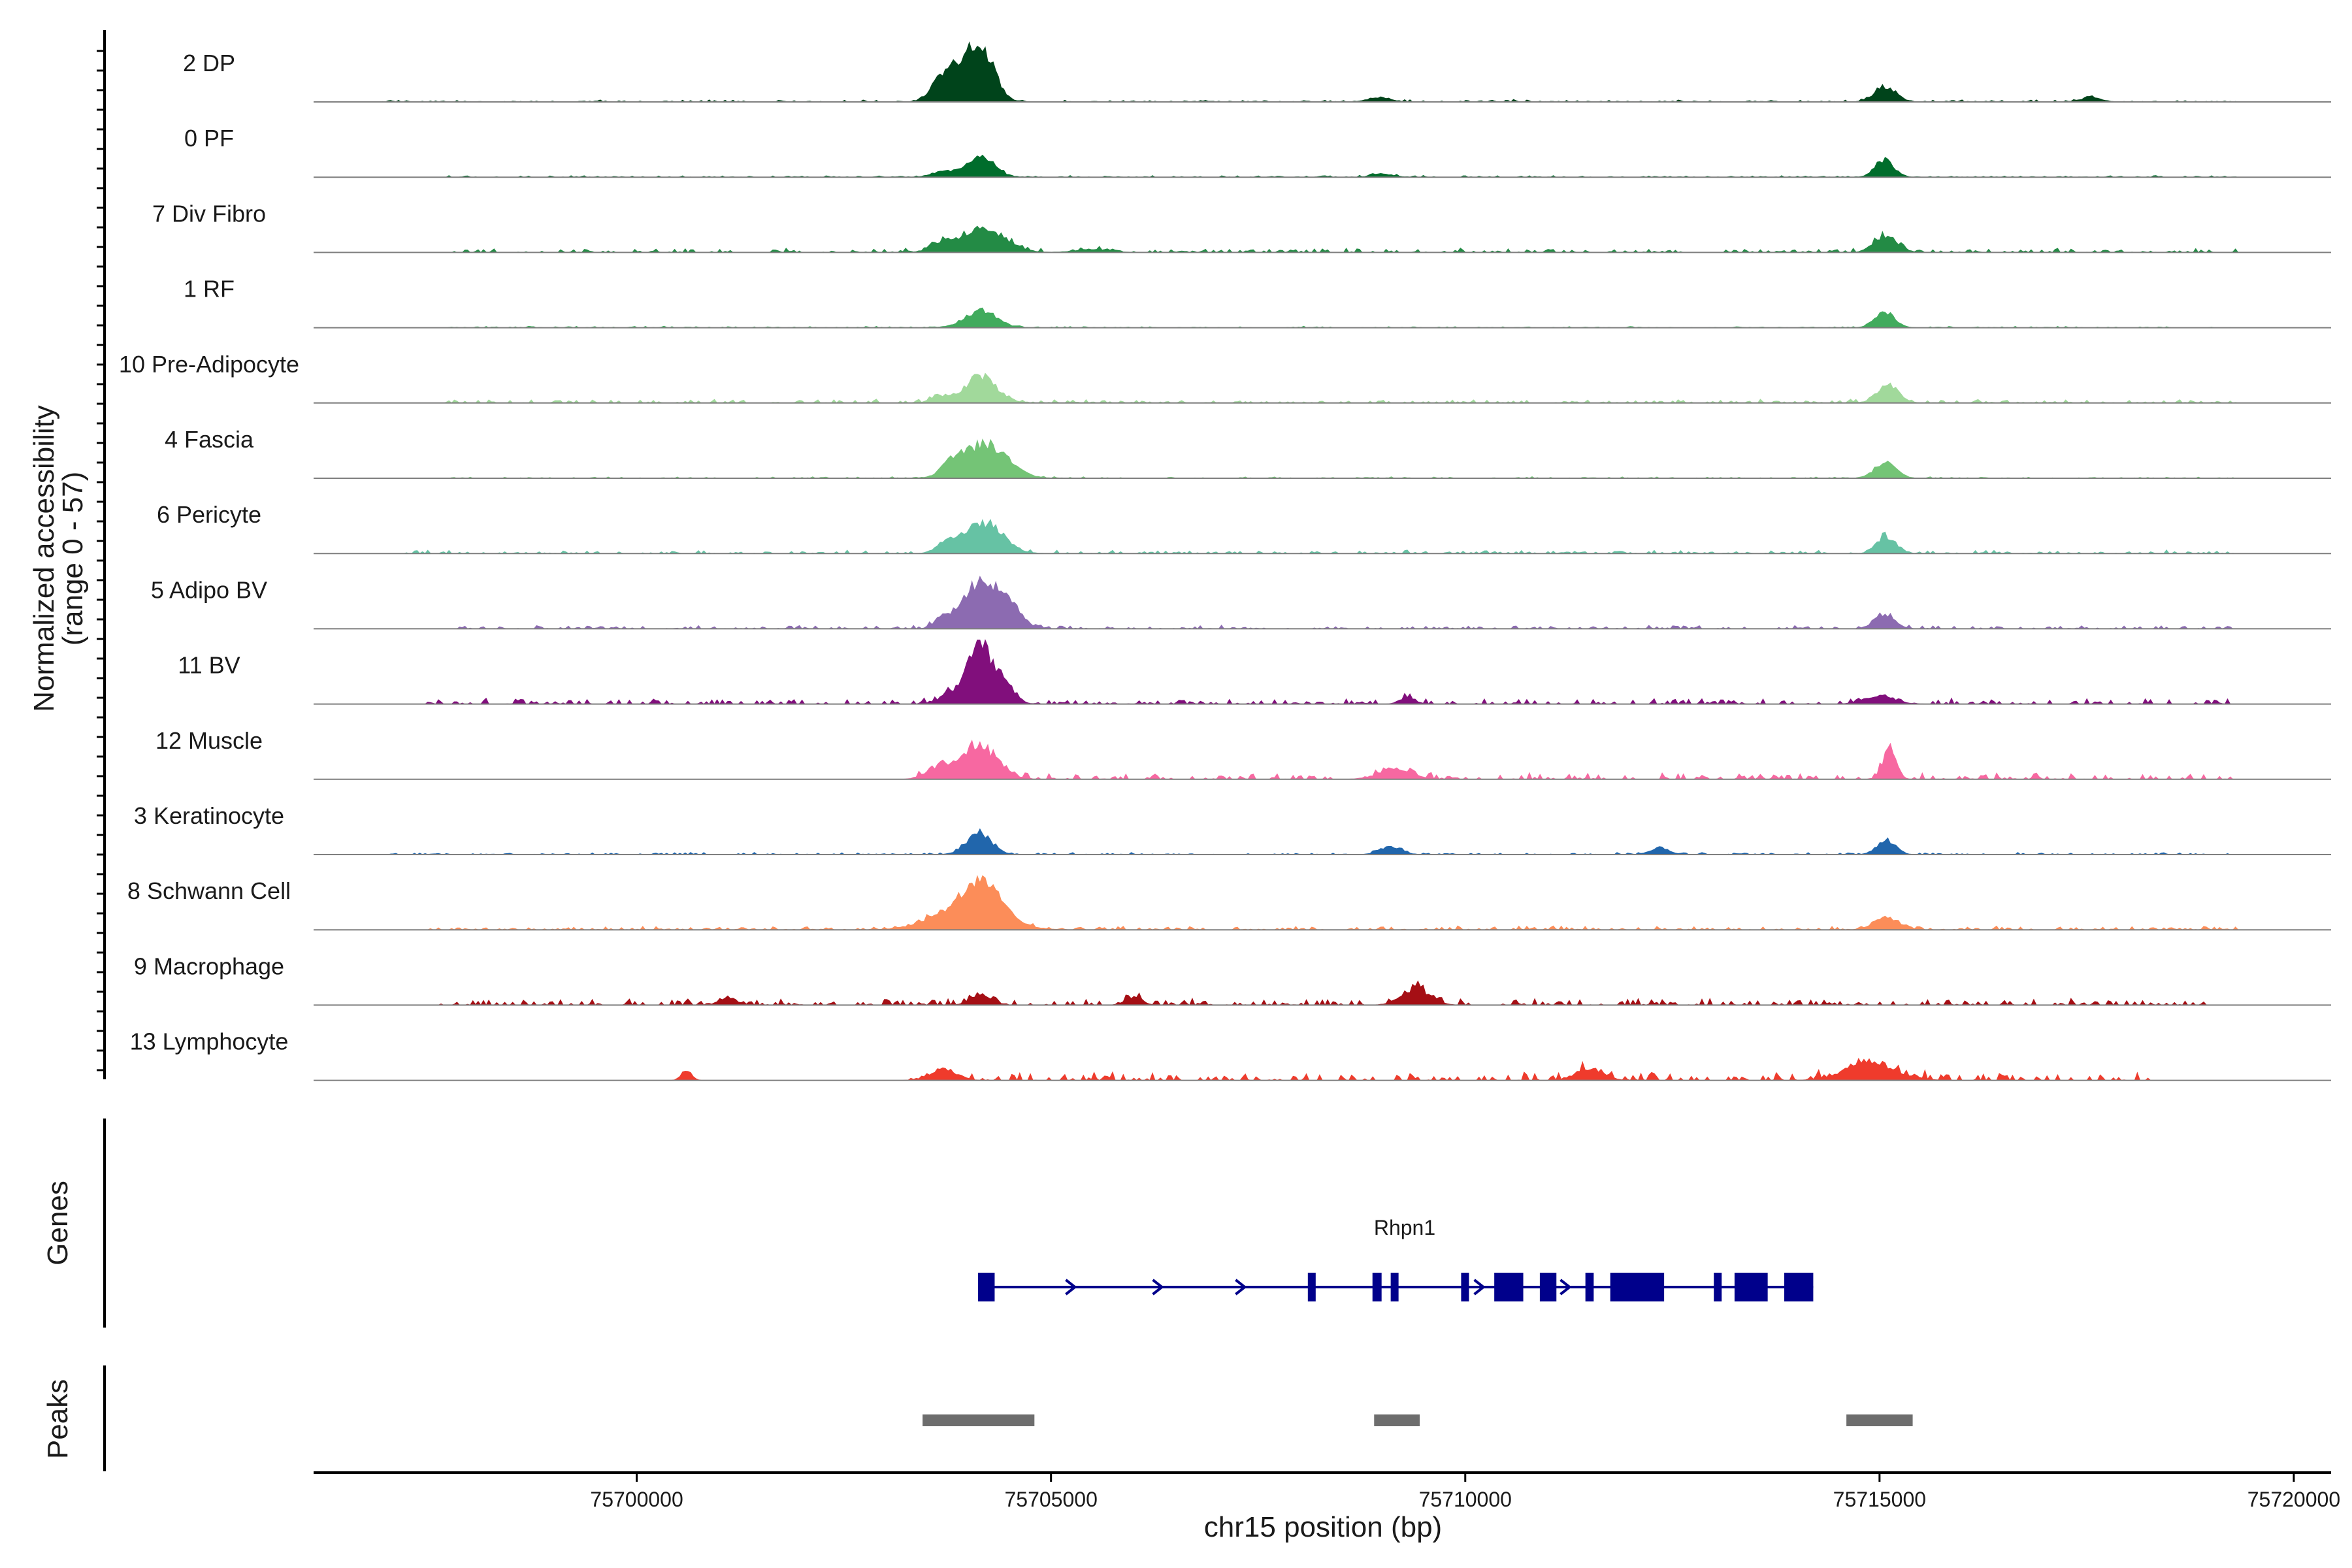 This screenshot has height=1568, width=2352. Describe the element at coordinates (1232, 979) in the screenshot. I see `track-9-macrophage: 9 Macrophage` at that location.